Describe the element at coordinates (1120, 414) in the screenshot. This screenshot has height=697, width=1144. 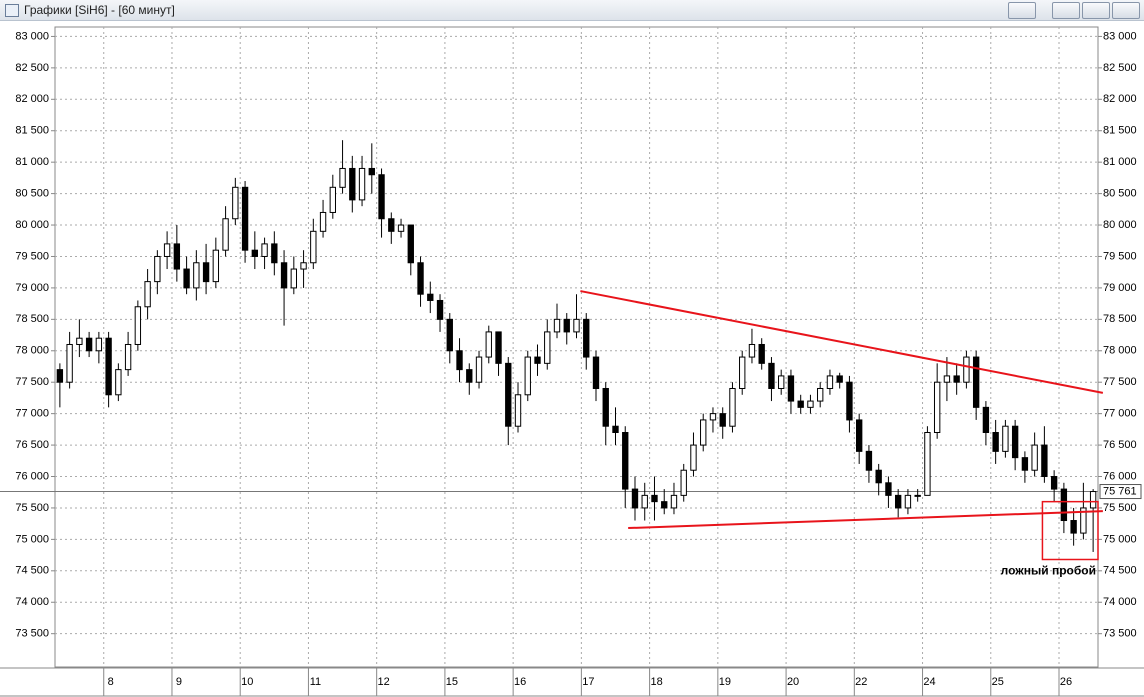
I see `y2-tick-label: 77 000` at that location.